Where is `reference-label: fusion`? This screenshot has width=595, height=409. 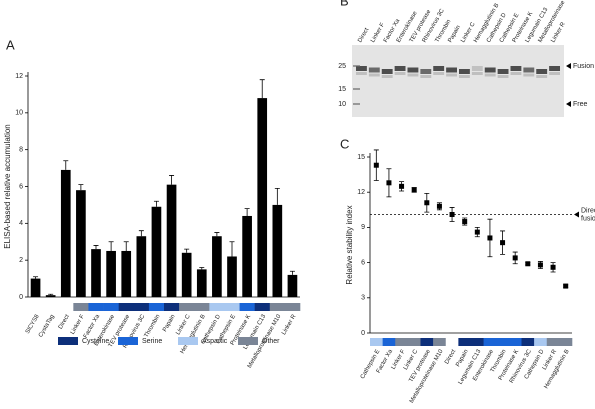 reference-label: fusion is located at coordinates (588, 218).